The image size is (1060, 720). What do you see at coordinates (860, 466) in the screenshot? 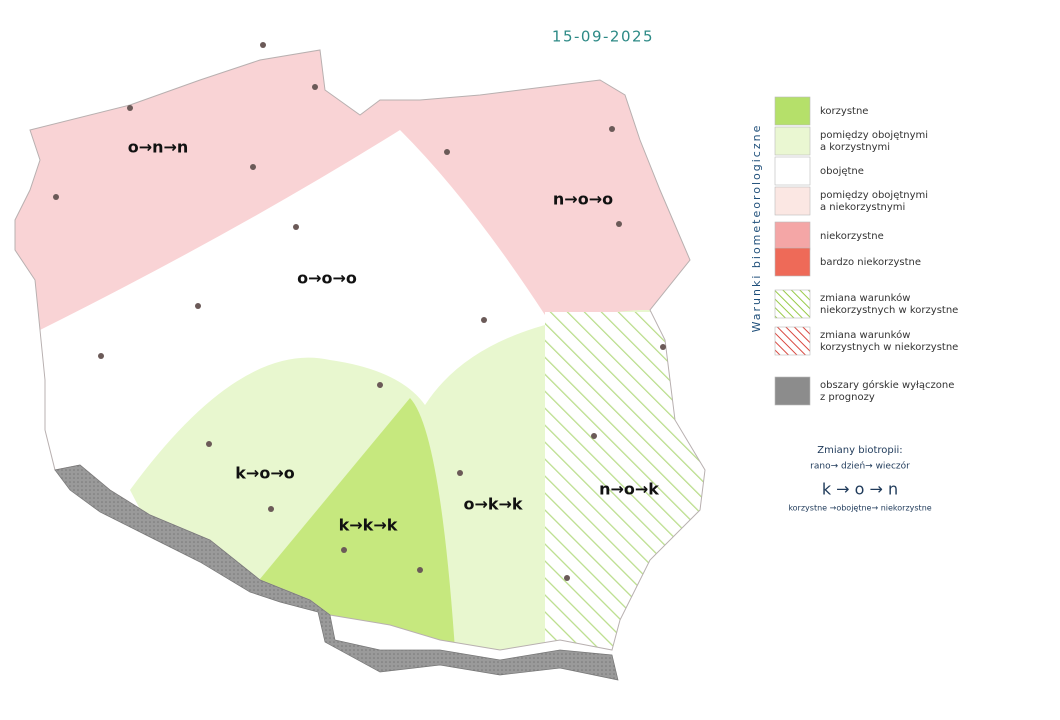
I see `biotropy-times: rano→ dzień→ wieczór` at bounding box center [860, 466].